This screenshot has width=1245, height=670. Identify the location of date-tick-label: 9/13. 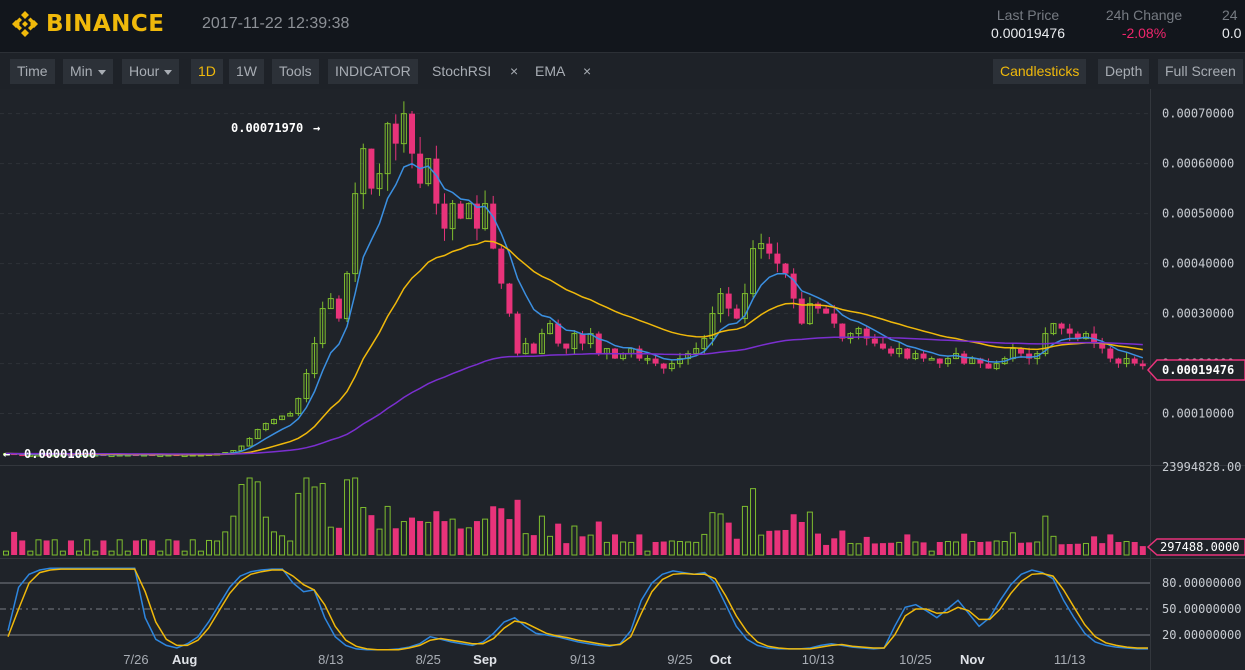
(582, 659).